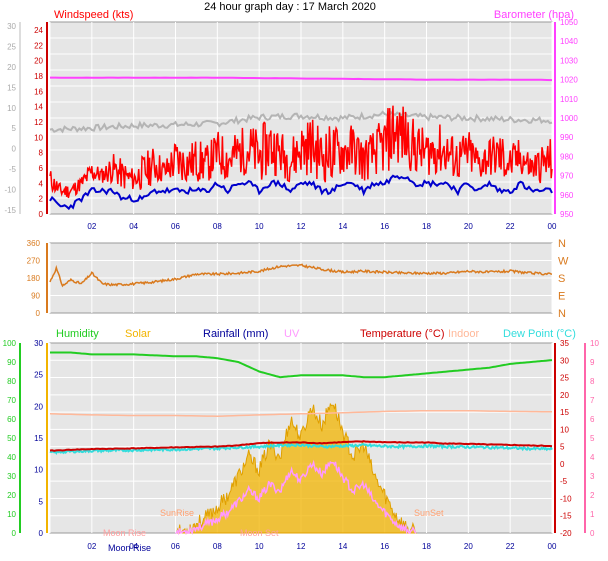 The image size is (608, 561). What do you see at coordinates (562, 464) in the screenshot?
I see `tick-temperature: 0` at bounding box center [562, 464].